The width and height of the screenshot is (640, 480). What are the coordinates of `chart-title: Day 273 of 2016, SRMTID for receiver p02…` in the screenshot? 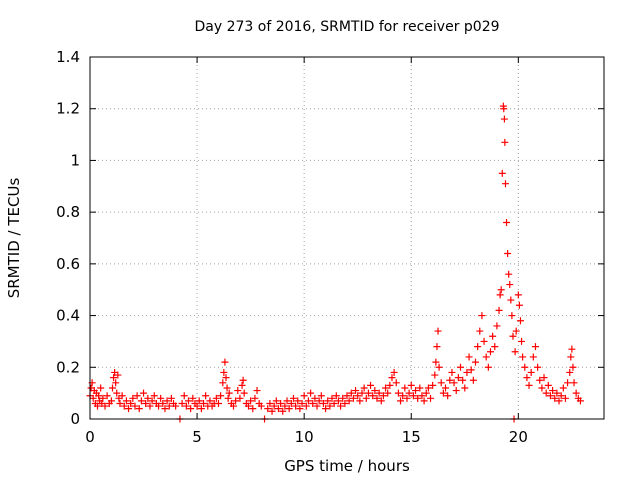 It's located at (346, 27).